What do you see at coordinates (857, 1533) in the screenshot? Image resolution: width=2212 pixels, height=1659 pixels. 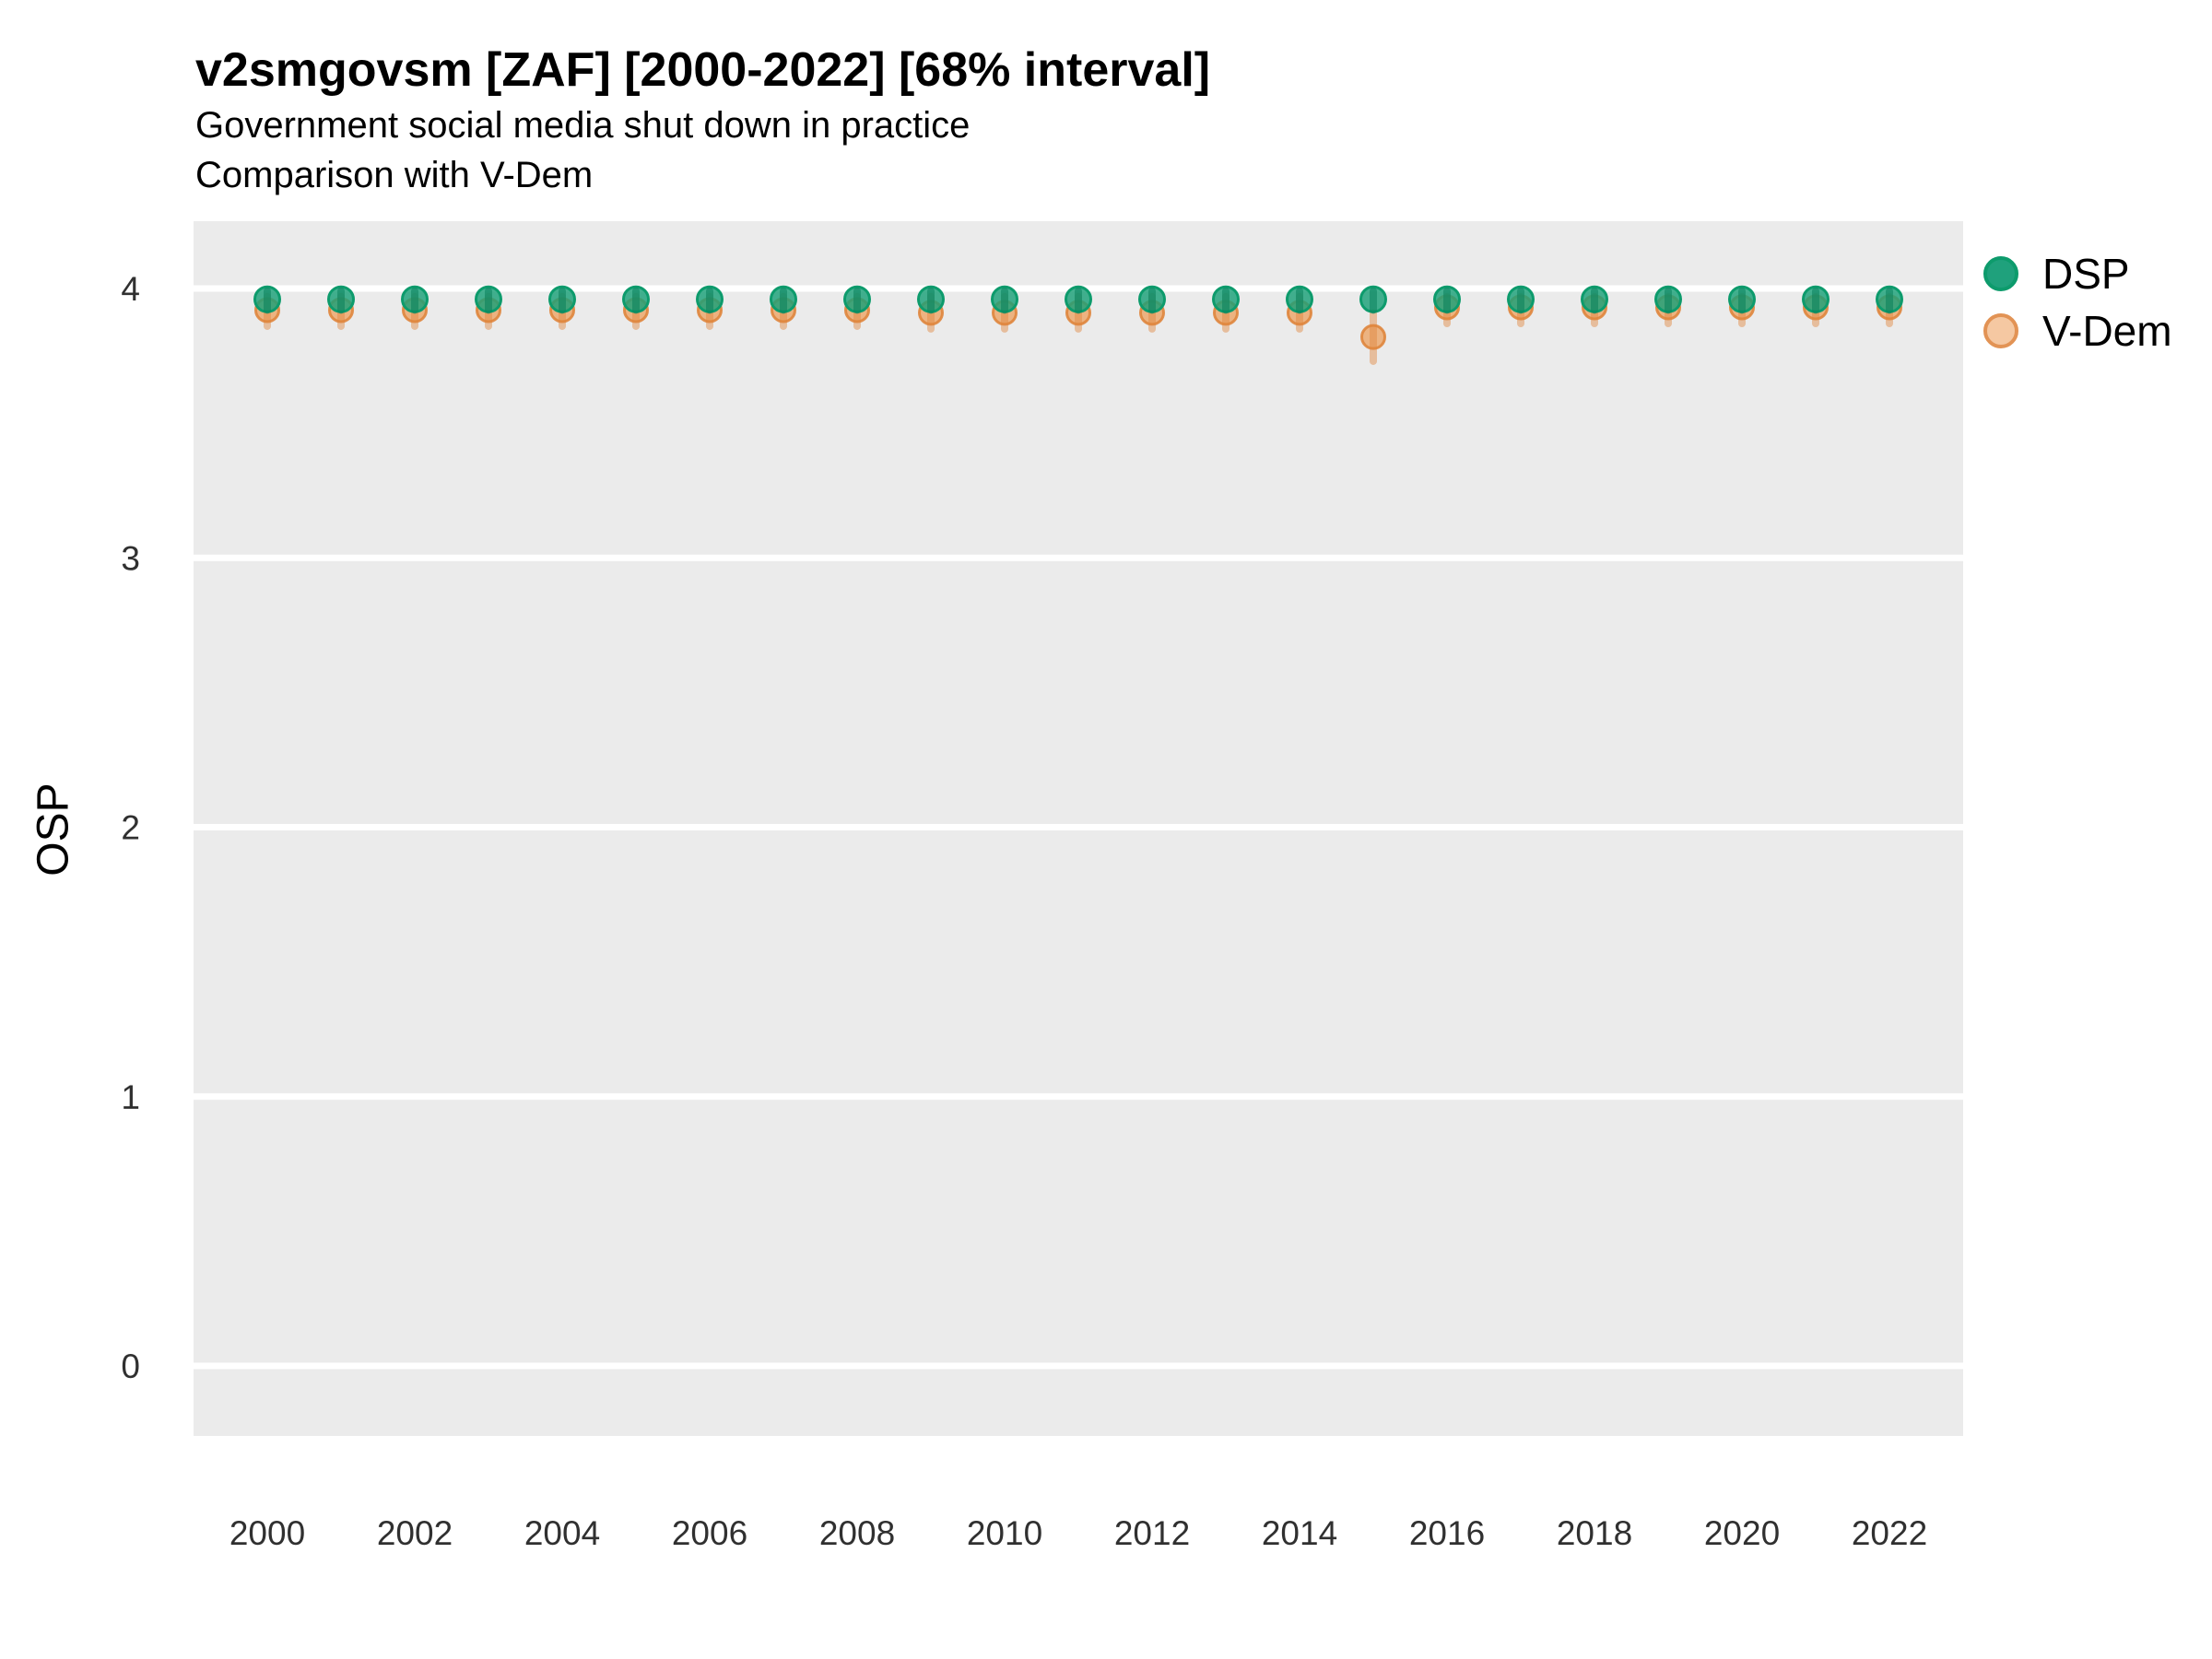 I see `x-tick-label: 2008` at bounding box center [857, 1533].